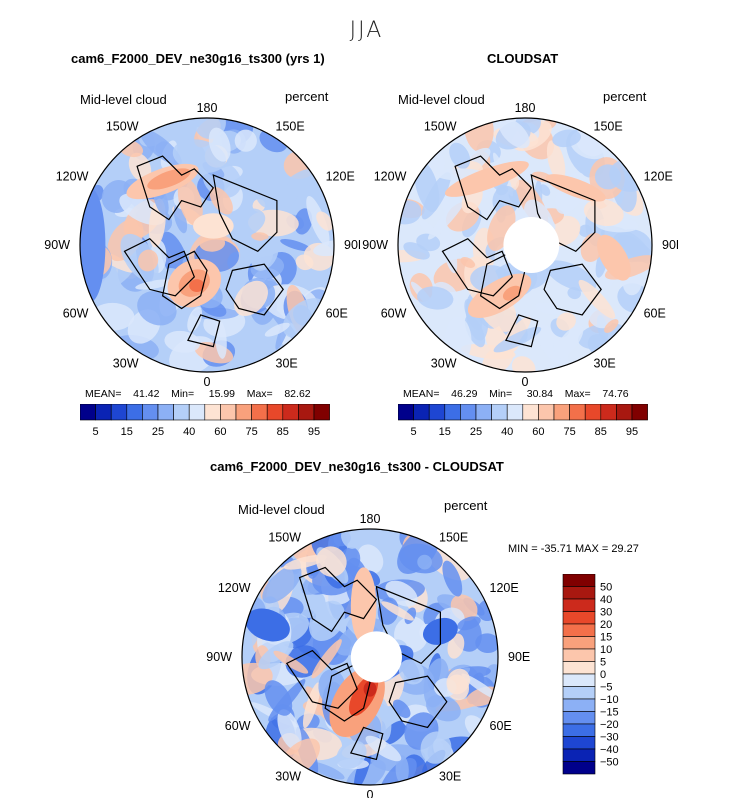  I want to click on panel3-variable-label: Mid-level cloud, so click(281, 509).